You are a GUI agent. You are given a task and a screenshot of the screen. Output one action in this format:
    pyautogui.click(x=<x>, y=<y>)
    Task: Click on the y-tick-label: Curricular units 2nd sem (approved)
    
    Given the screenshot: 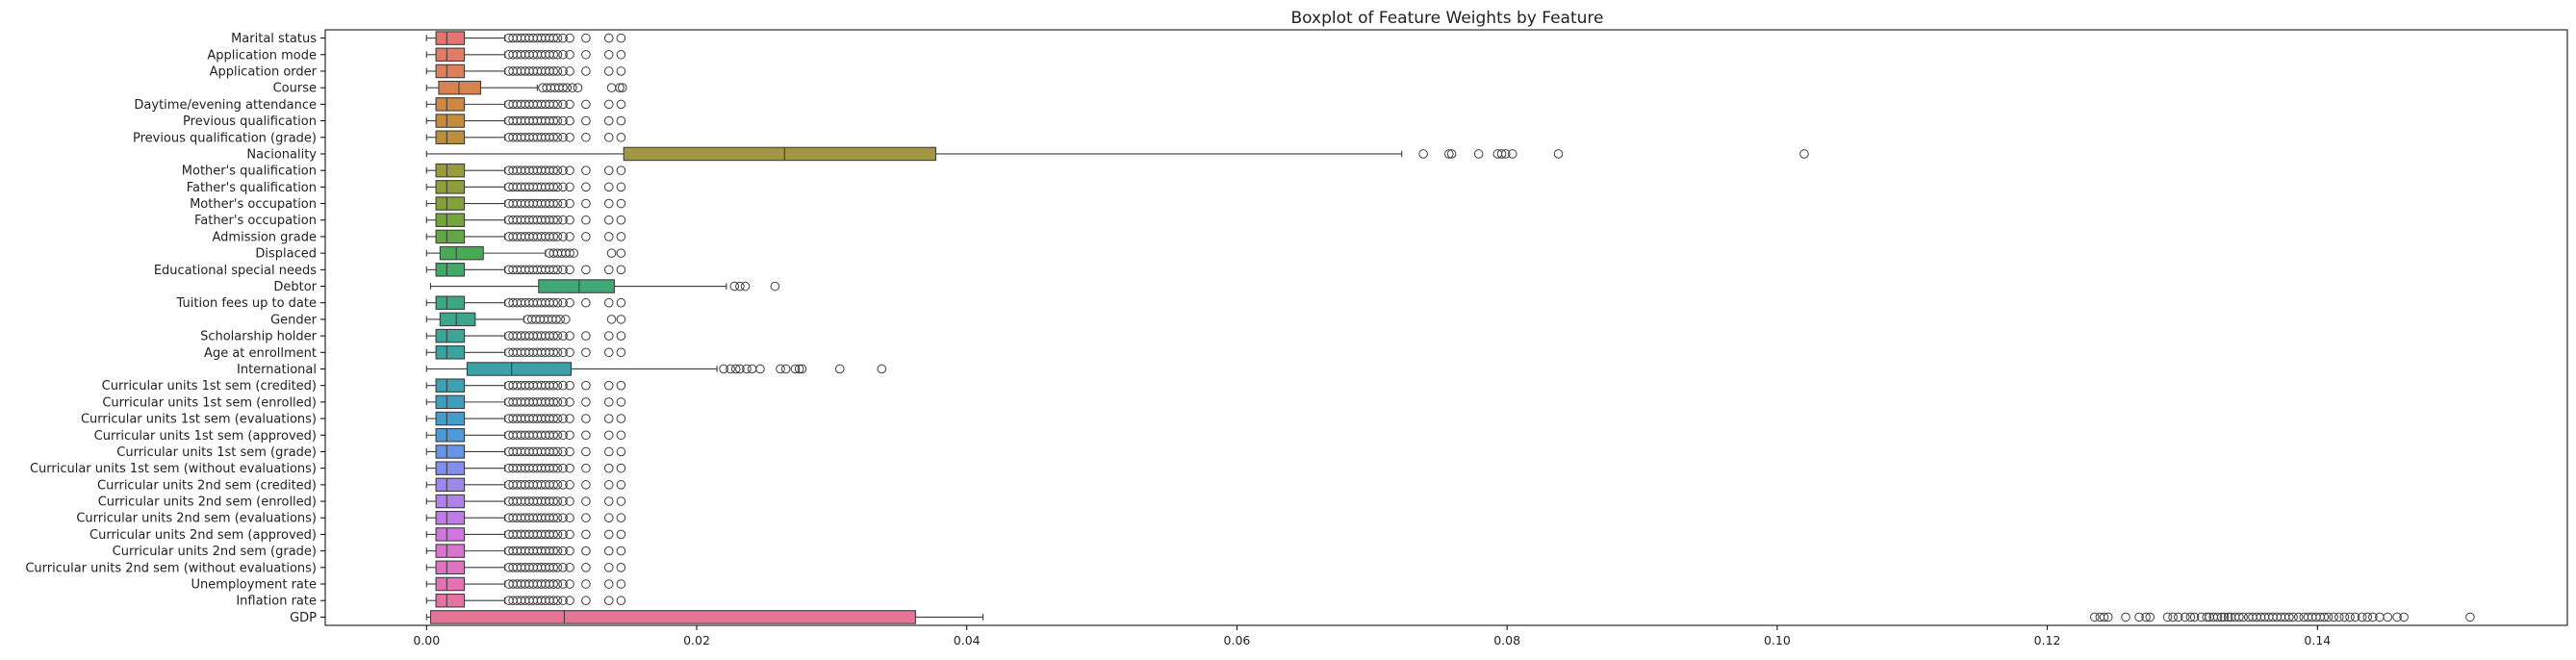 What is the action you would take?
    pyautogui.click(x=203, y=535)
    